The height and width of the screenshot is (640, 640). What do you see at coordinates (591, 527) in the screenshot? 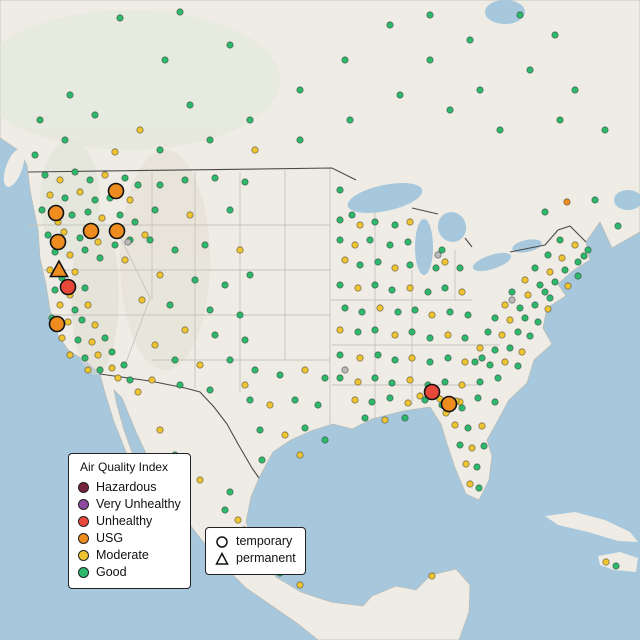
I see `cuba-island` at bounding box center [591, 527].